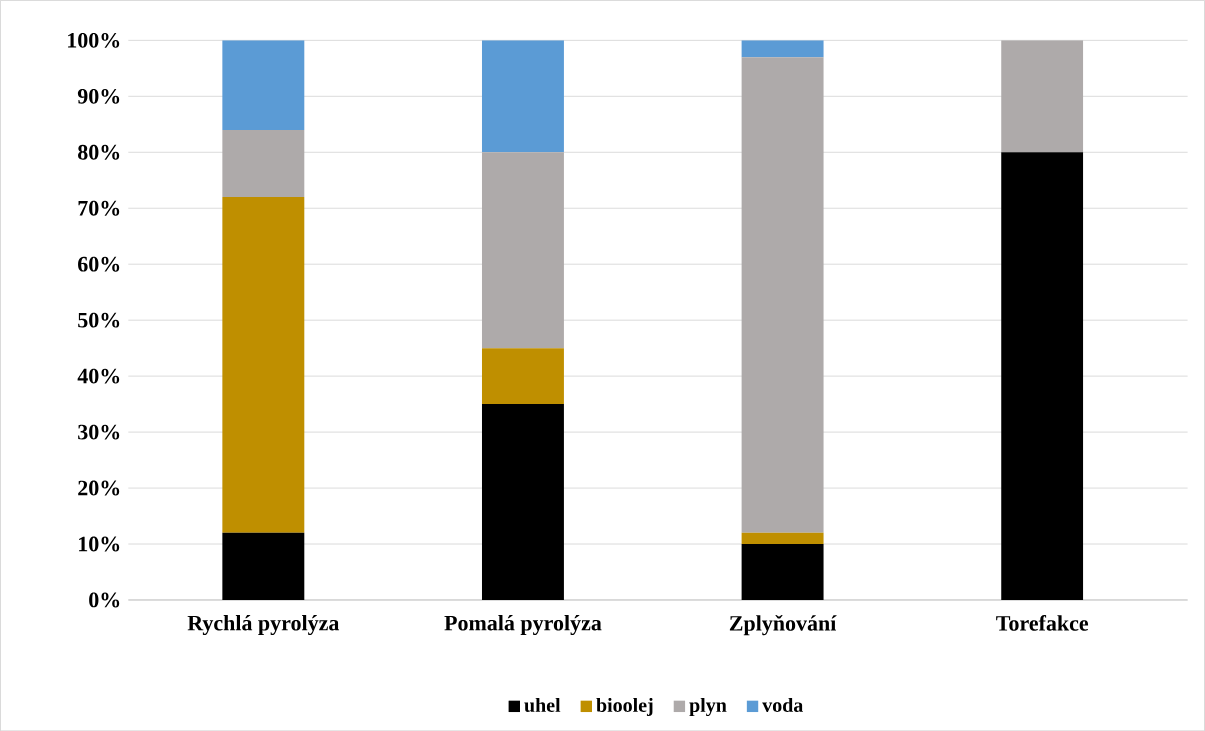  I want to click on y-tick-label: 10%, so click(99, 544).